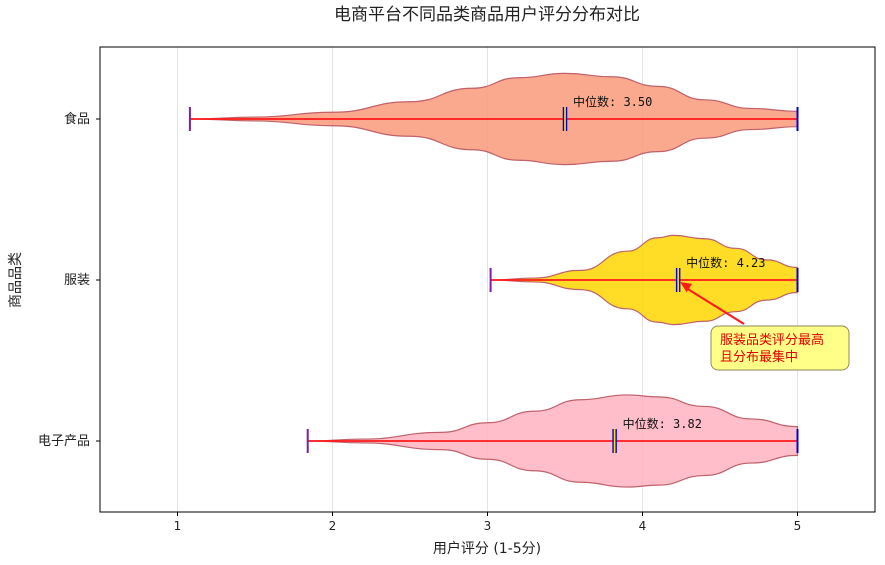  I want to click on annotation-text-line: 服装品类评分最高, so click(772, 340).